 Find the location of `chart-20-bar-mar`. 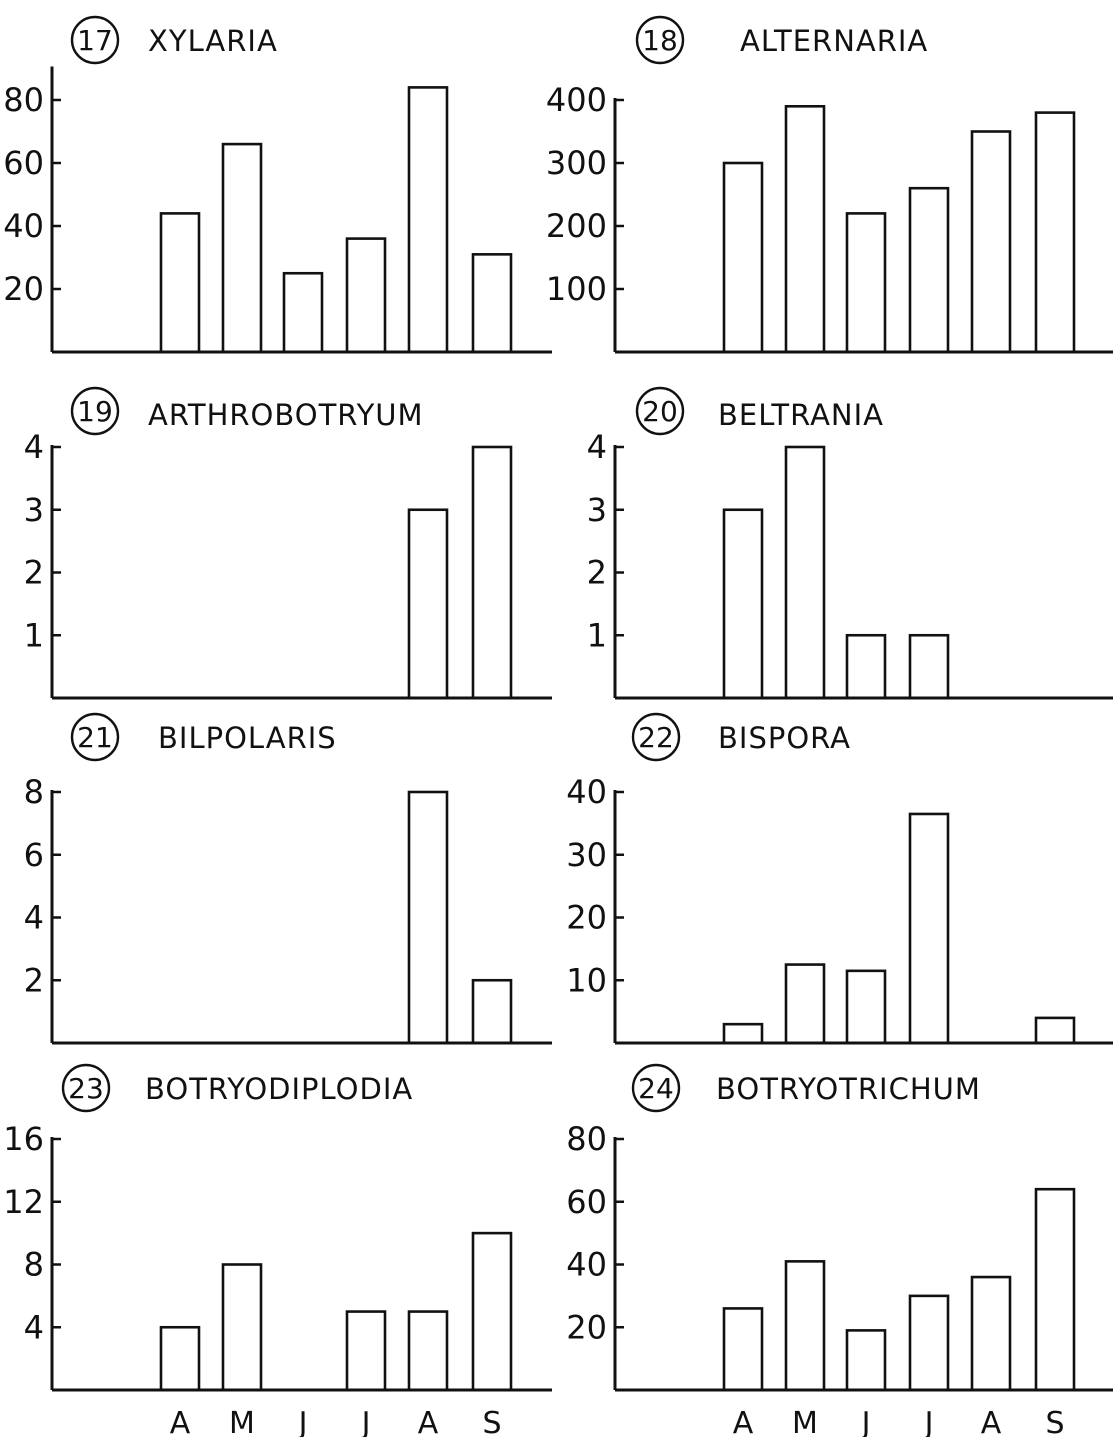

chart-20-bar-mar is located at coordinates (743, 604).